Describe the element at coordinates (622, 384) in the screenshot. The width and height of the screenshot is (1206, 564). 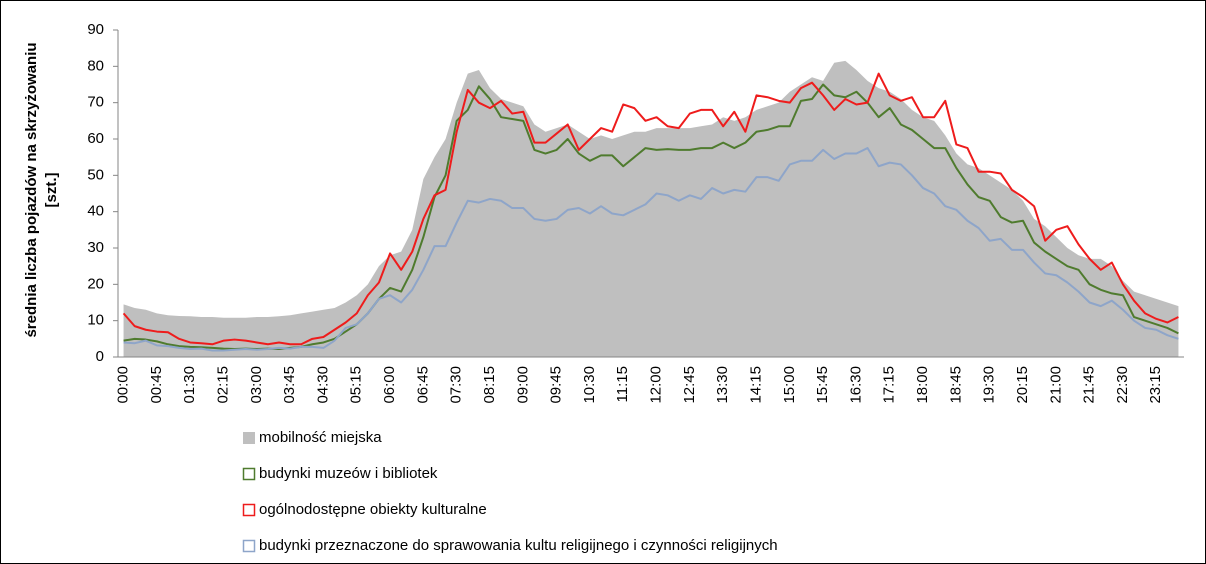
I see `x-tick-label: 11:15` at that location.